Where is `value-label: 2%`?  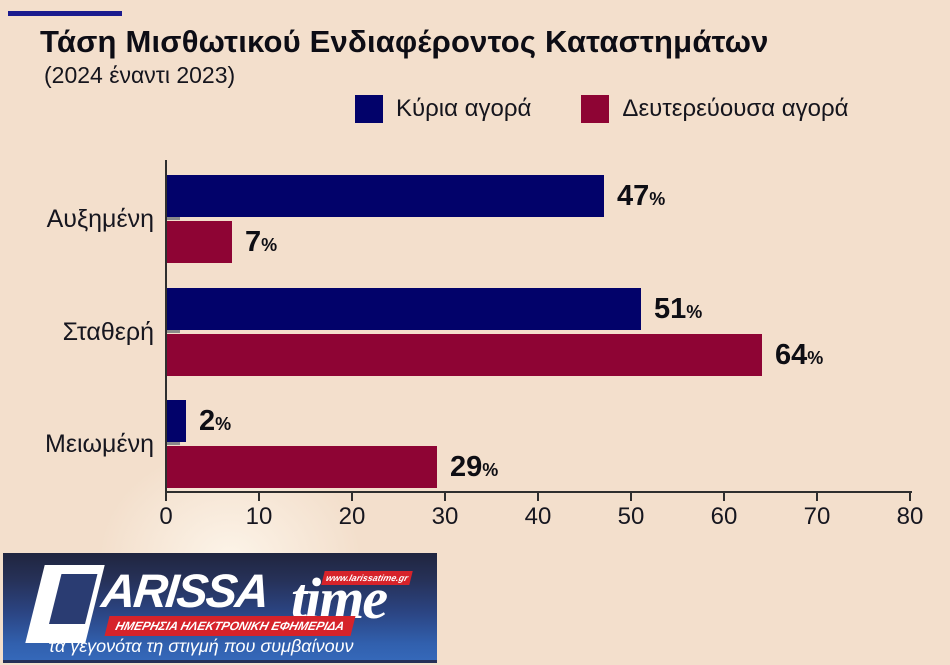
value-label: 2% is located at coordinates (215, 421).